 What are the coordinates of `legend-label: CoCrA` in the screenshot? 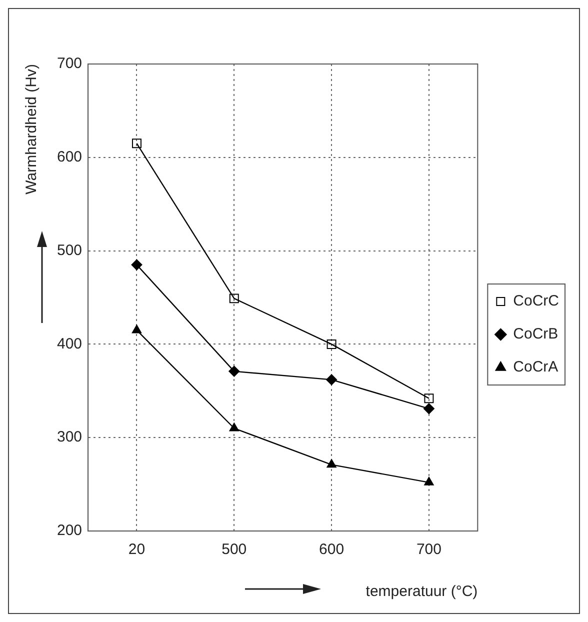 It's located at (535, 367).